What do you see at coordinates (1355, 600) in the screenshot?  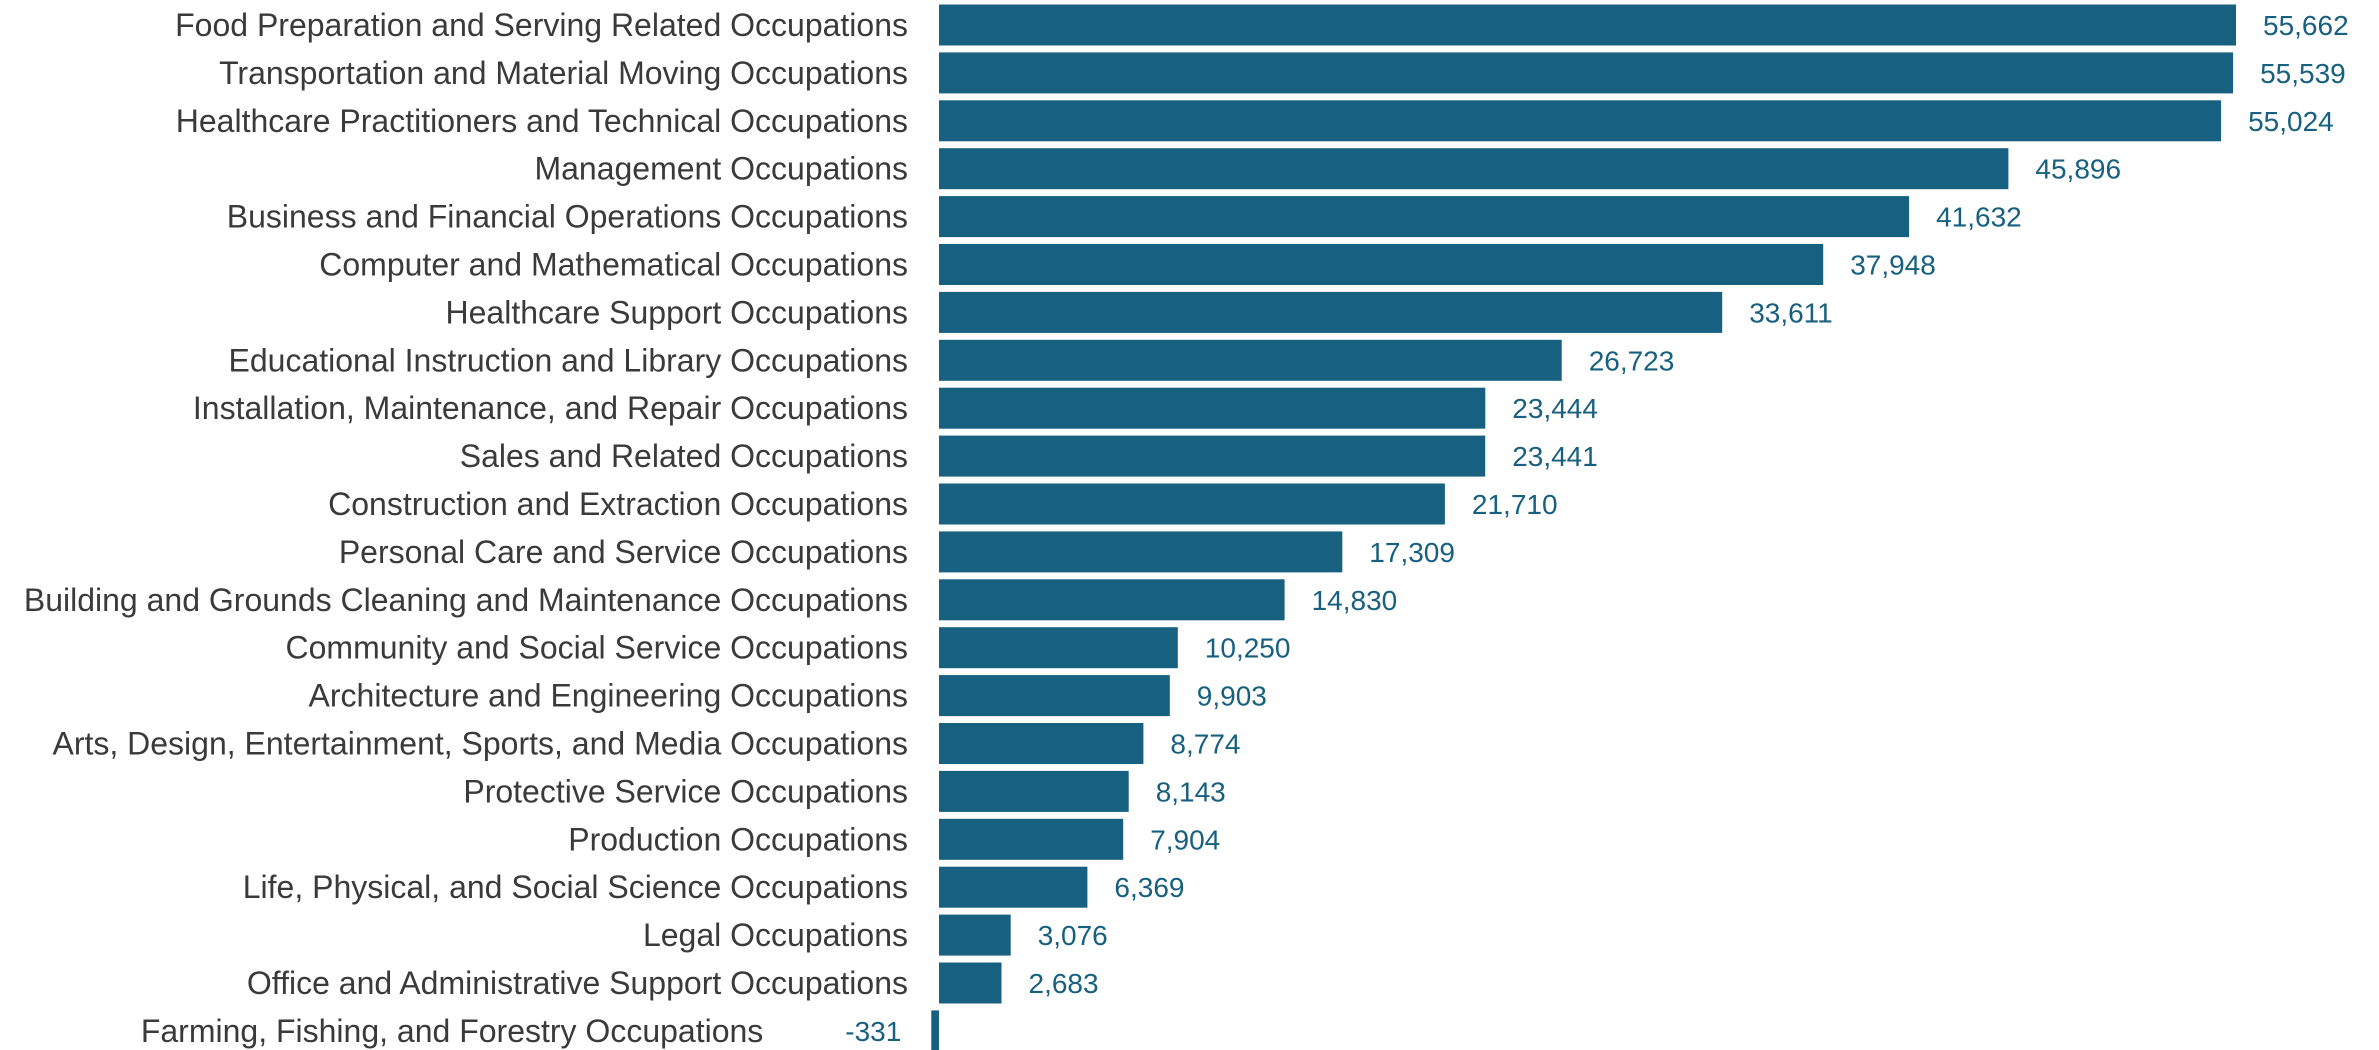 I see `bar-value-label: 14,830` at bounding box center [1355, 600].